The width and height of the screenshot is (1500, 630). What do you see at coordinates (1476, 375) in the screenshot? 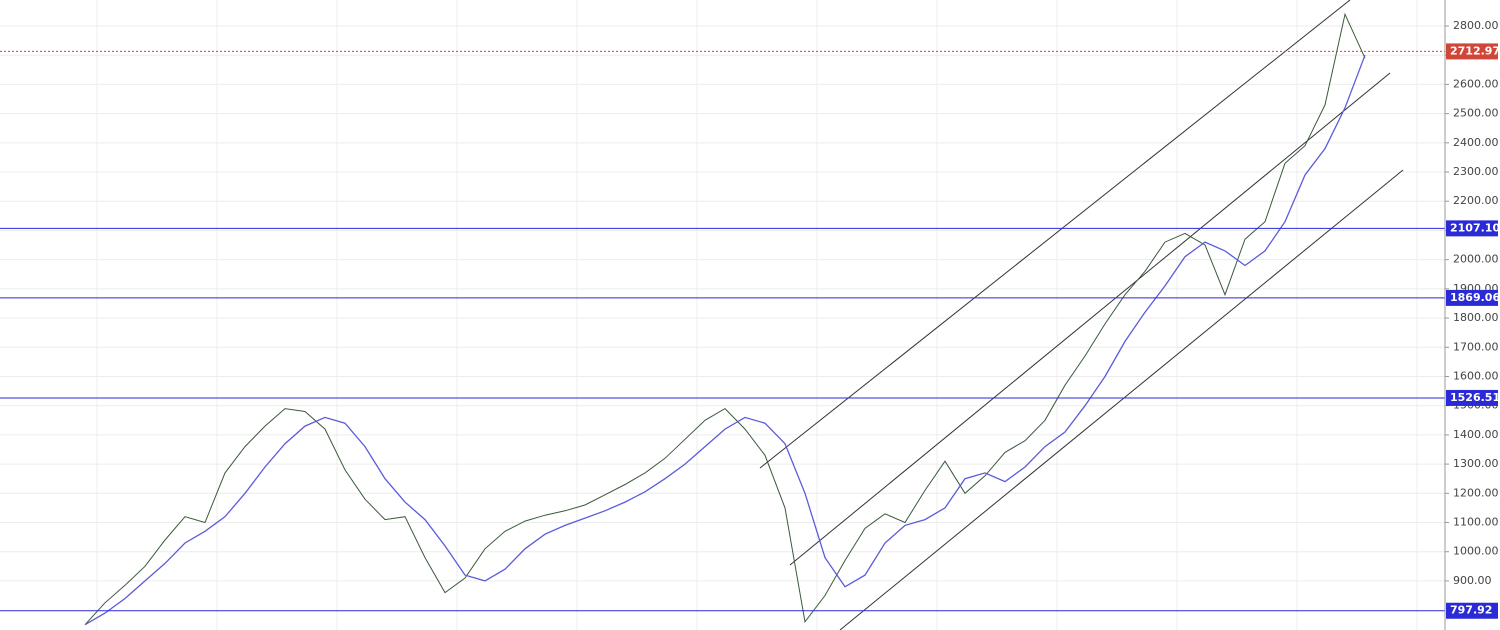
I see `y-tick-label: 1600.00` at bounding box center [1476, 375].